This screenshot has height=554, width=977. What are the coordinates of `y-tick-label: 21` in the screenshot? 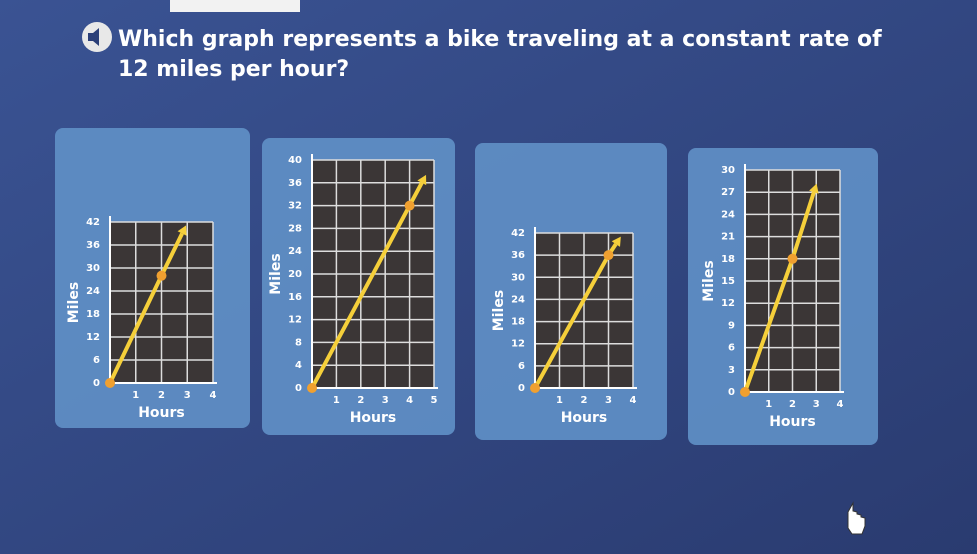 It's located at (728, 237).